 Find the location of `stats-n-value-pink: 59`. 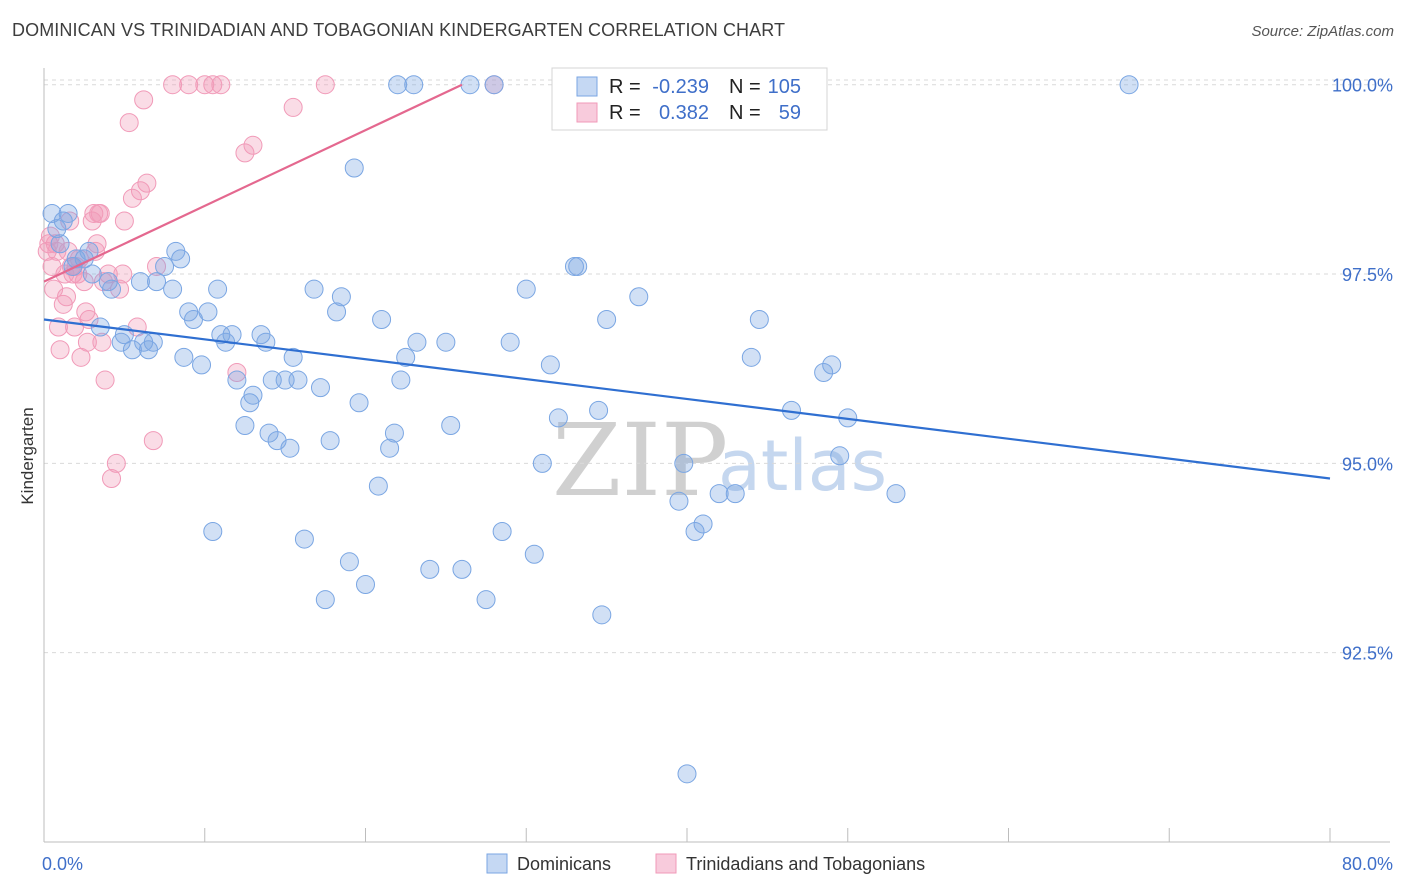

stats-n-value-pink: 59 is located at coordinates (790, 113).